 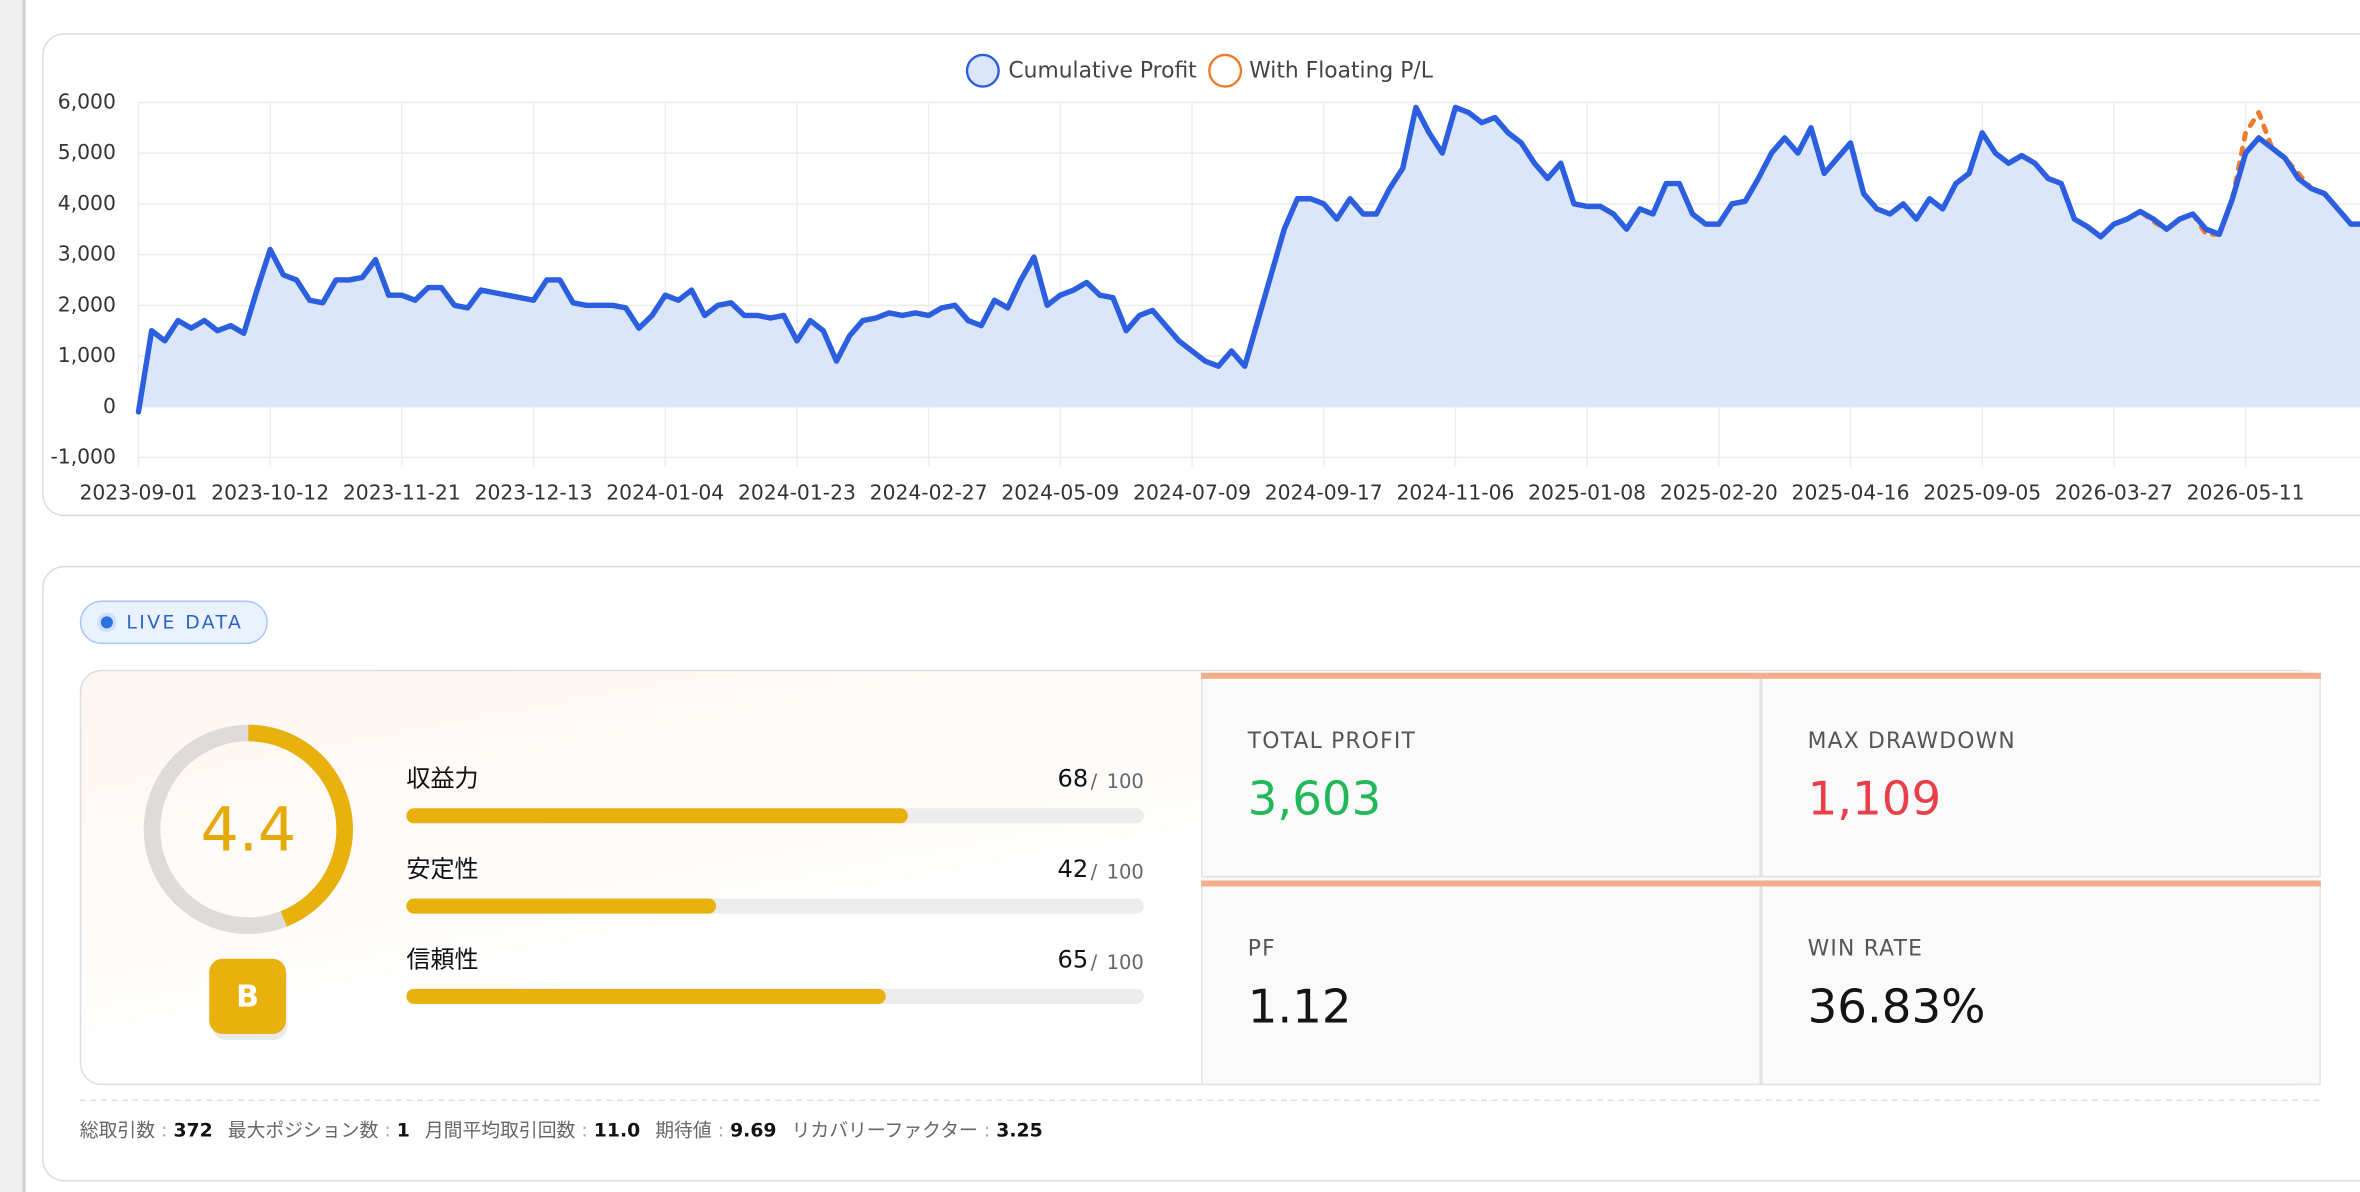 What do you see at coordinates (1912, 741) in the screenshot?
I see `stat-label: MAX DRAWDOWN` at bounding box center [1912, 741].